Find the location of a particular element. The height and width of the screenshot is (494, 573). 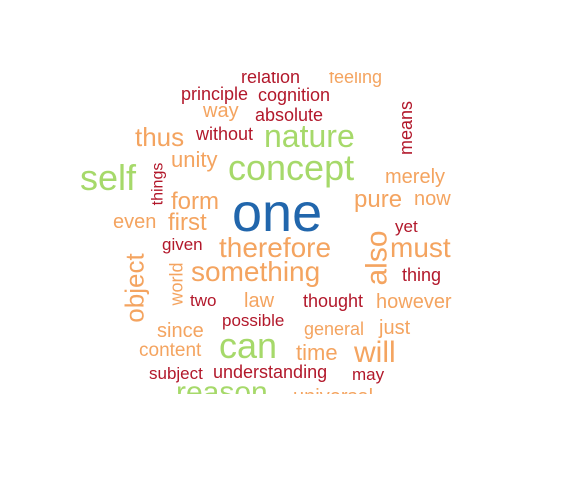

word-now: now is located at coordinates (432, 199).